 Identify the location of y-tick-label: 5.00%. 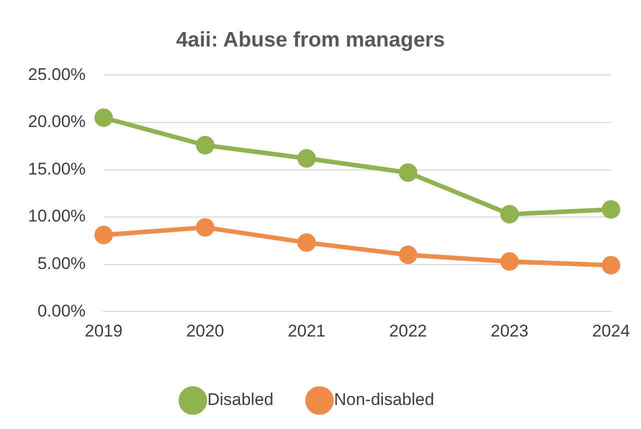
(61, 264).